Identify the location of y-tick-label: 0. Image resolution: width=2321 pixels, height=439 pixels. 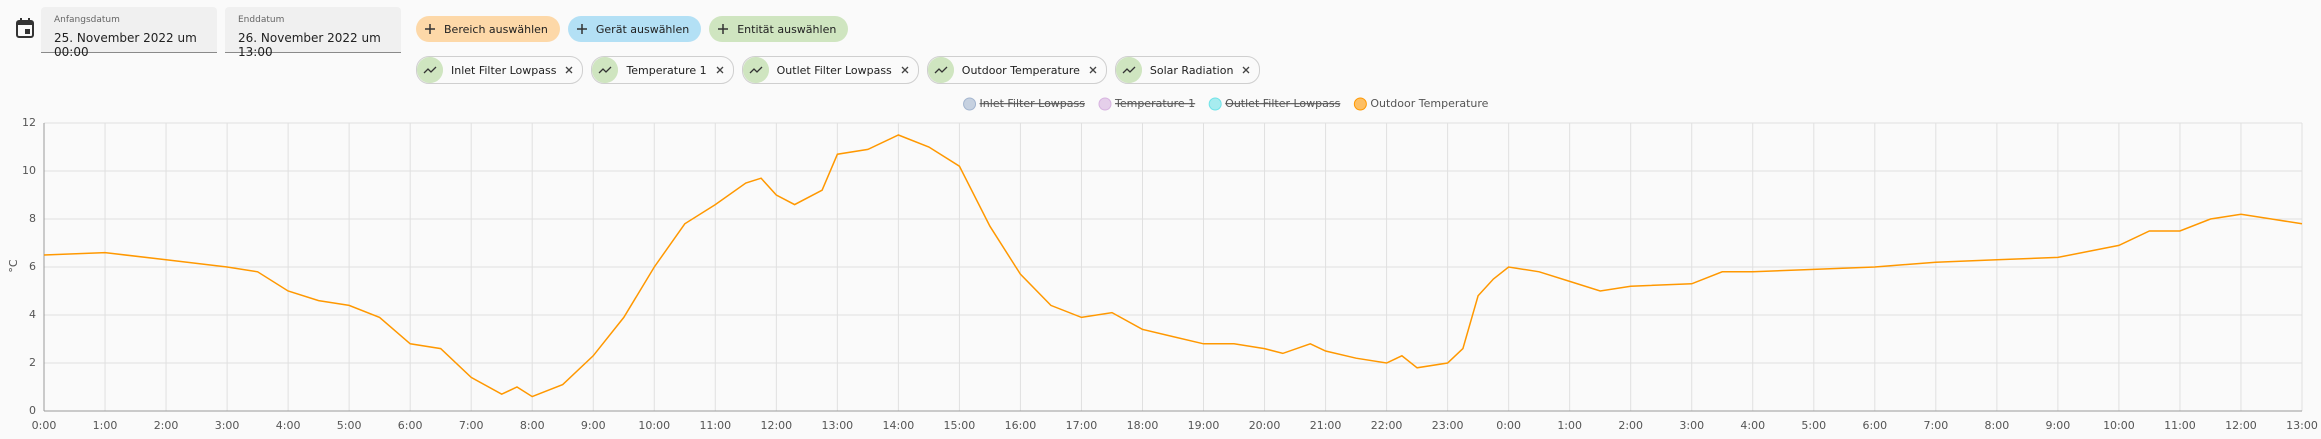
(32, 410).